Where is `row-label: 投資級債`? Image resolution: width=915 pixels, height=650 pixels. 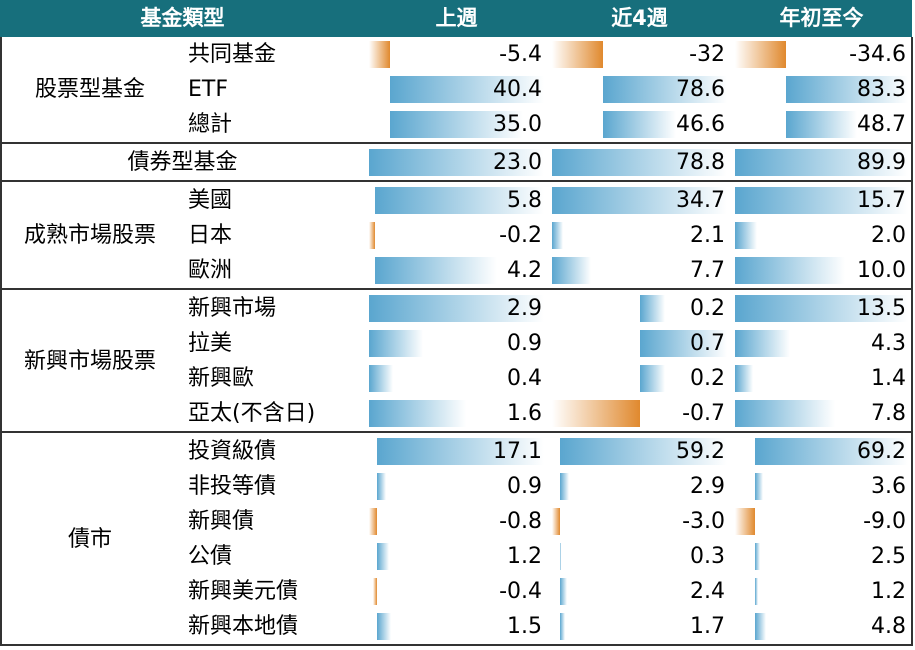 row-label: 投資級債 is located at coordinates (232, 451).